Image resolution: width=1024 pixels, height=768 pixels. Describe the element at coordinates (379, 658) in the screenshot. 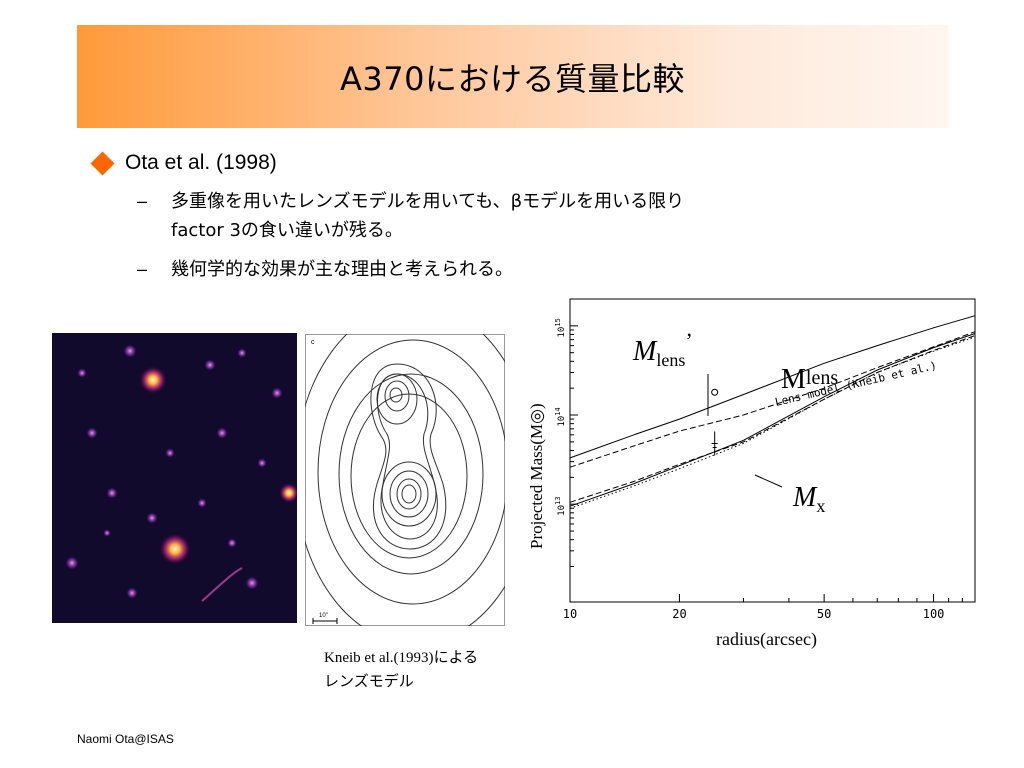

I see `caption-ref: Kneib et al.(1993)` at that location.